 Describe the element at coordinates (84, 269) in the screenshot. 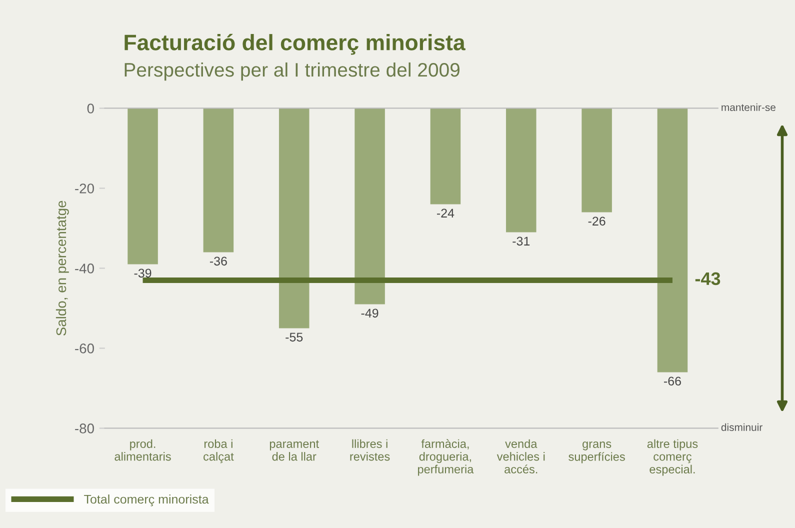

I see `y-tick-label: -40` at that location.